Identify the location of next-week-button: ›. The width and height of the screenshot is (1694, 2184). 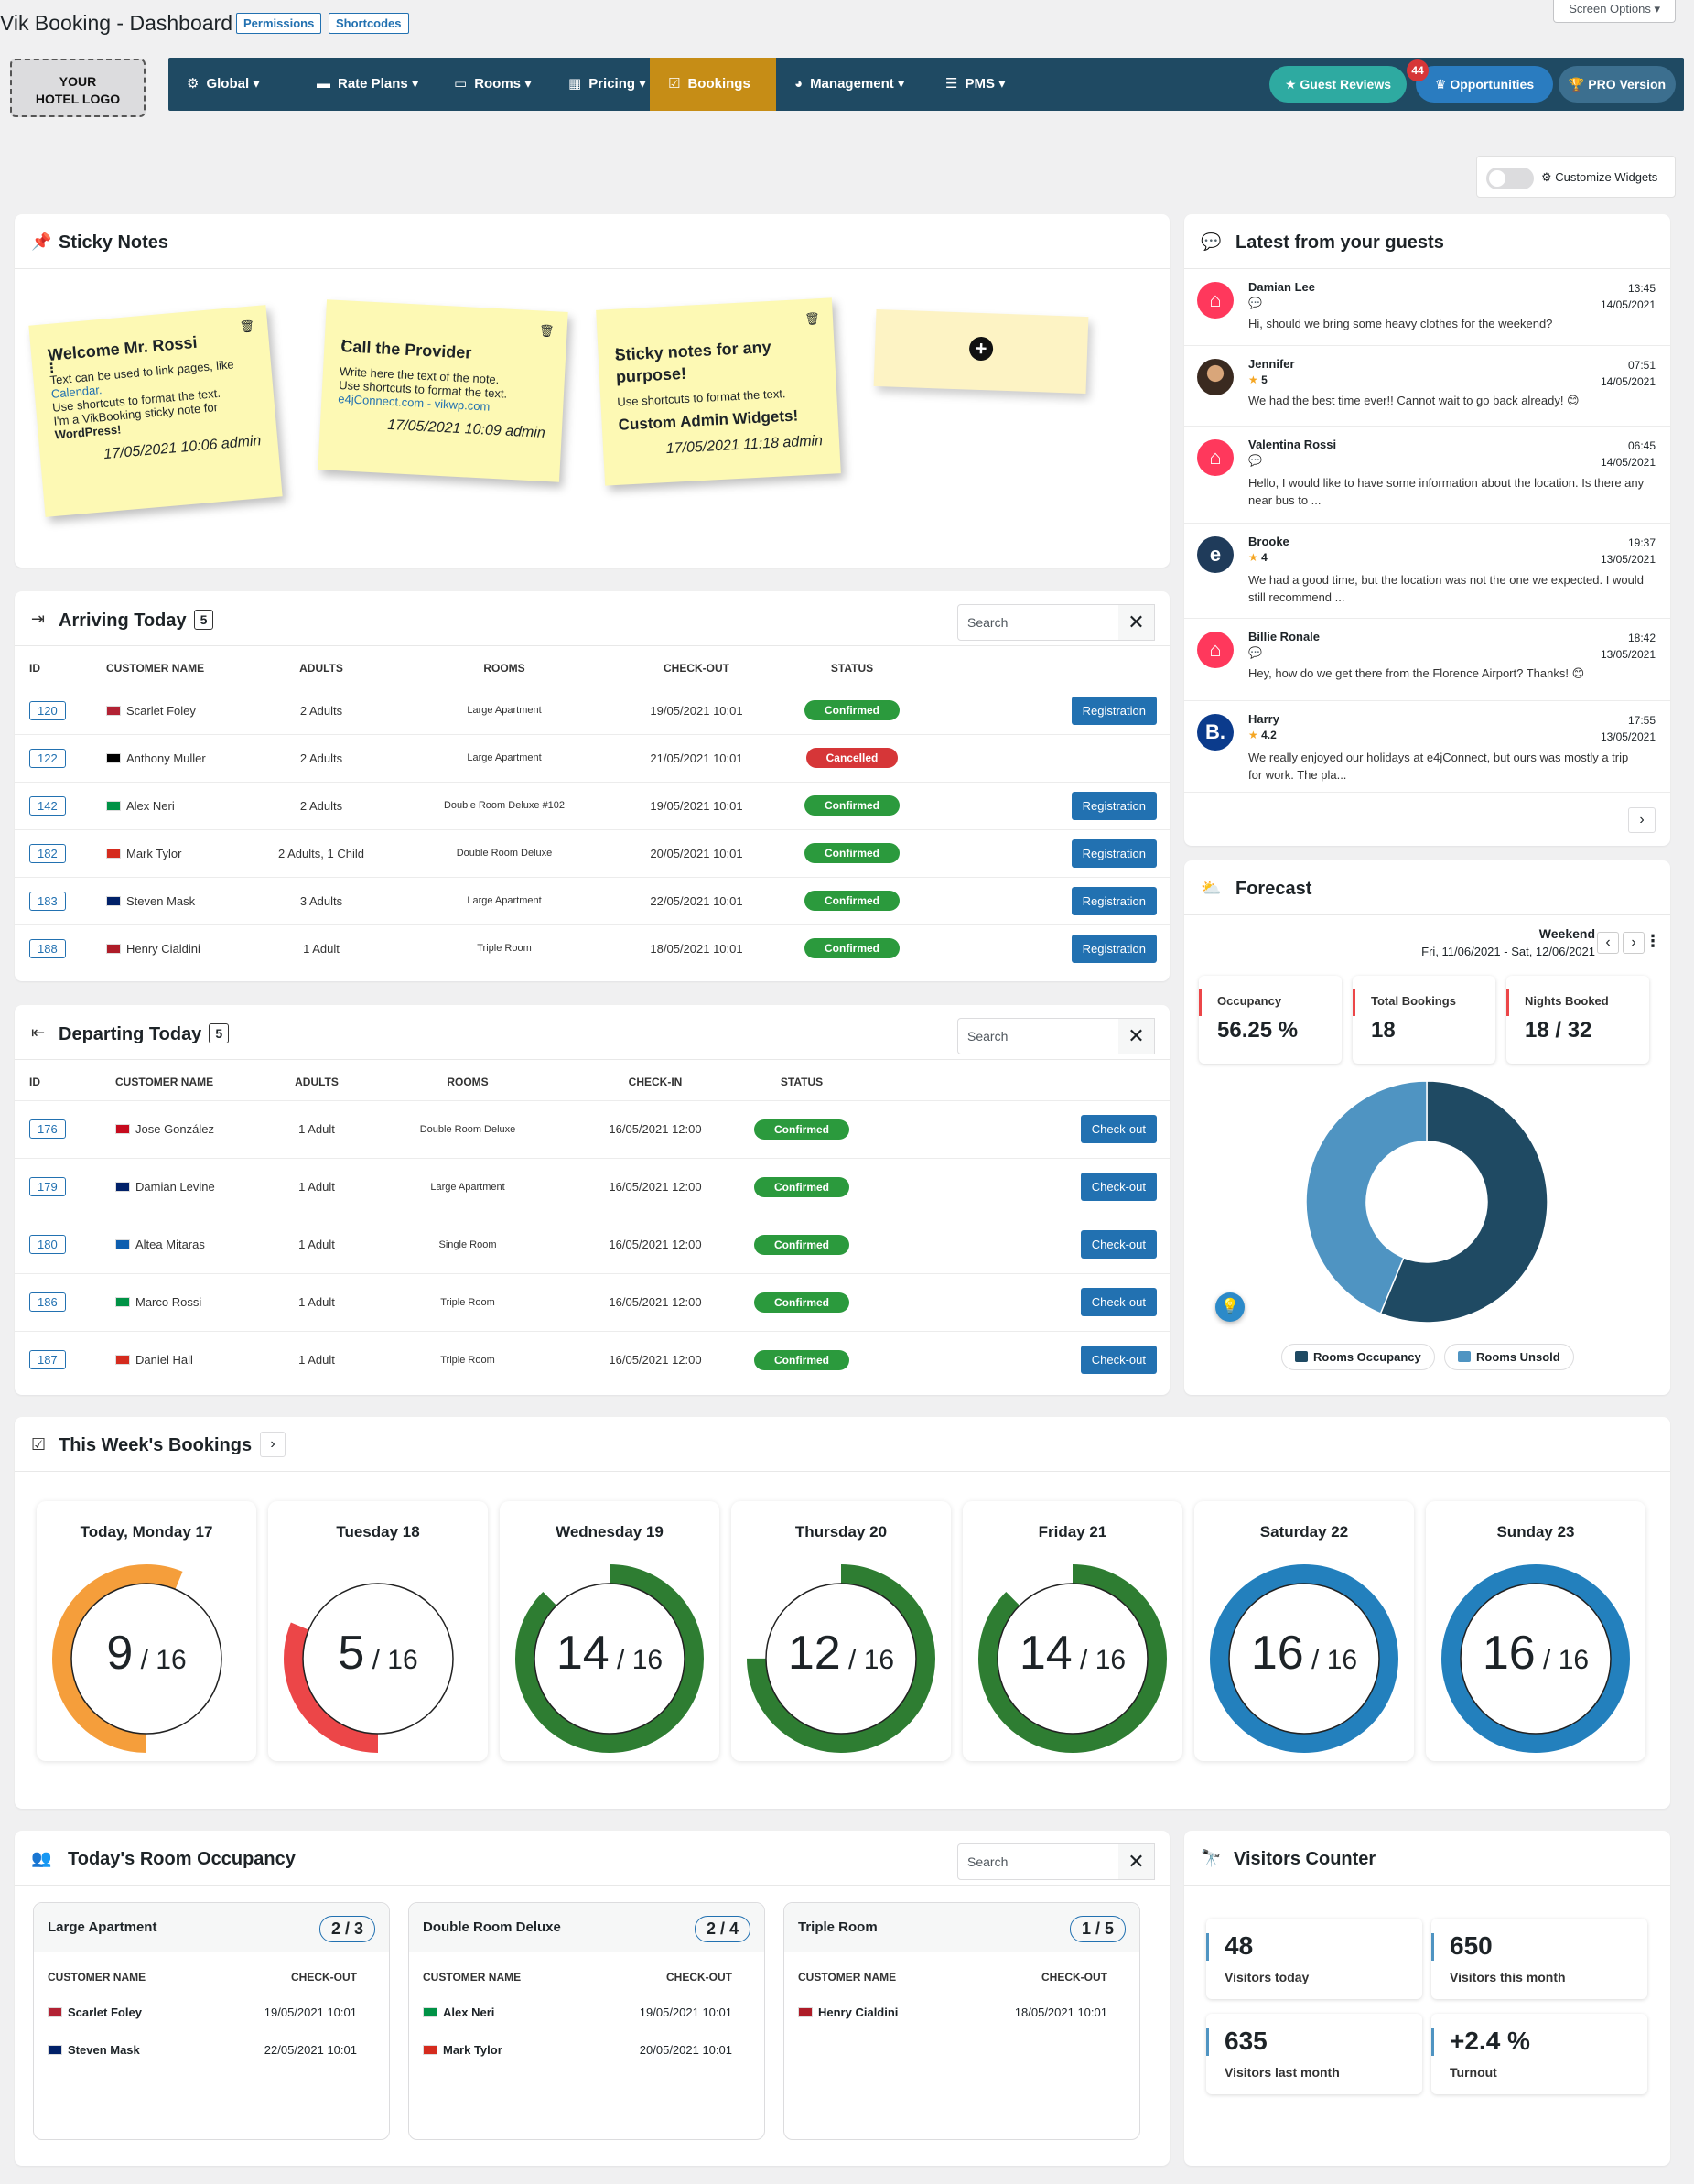
(273, 1444).